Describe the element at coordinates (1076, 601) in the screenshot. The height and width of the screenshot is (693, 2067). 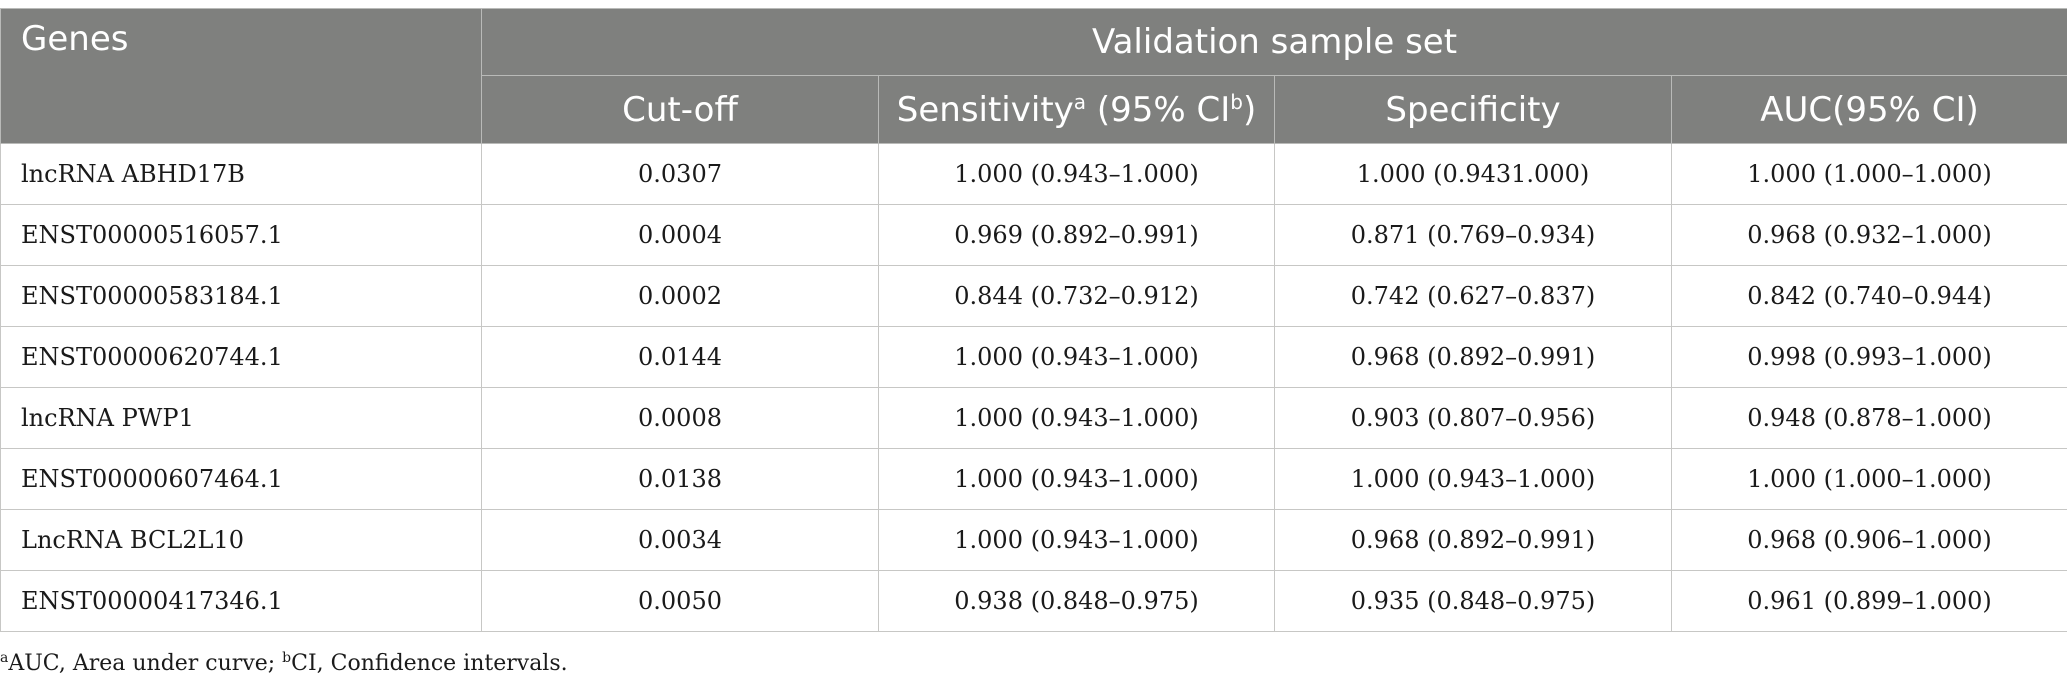
I see `cell-sensitivity: 0.938 (0.848–0.975)` at that location.